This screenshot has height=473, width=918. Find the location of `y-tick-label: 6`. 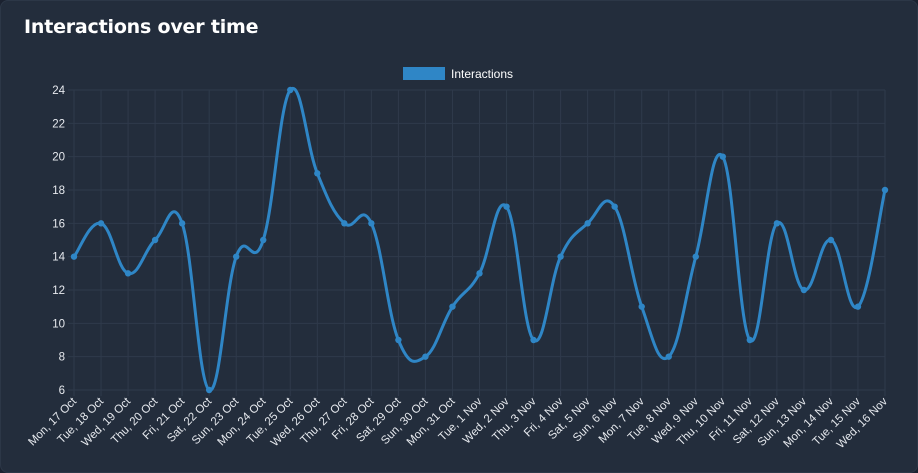

y-tick-label: 6 is located at coordinates (62, 391).